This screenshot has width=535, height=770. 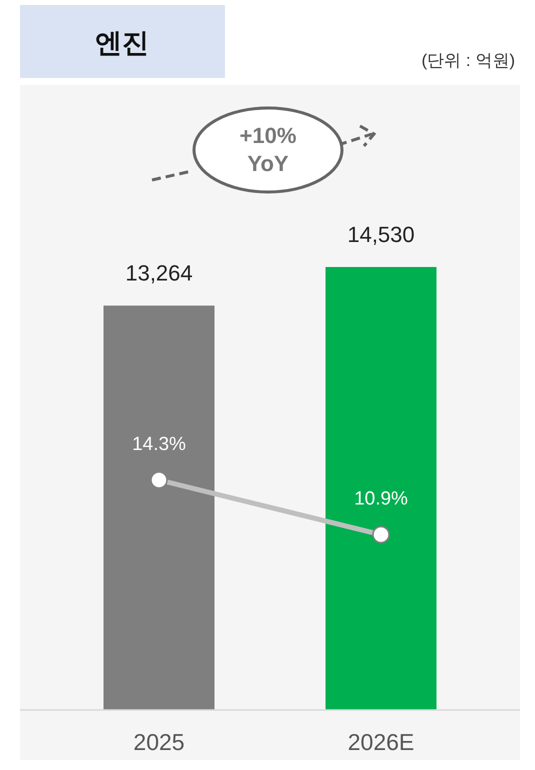 I want to click on x-tick-label: 2025, so click(x=159, y=742).